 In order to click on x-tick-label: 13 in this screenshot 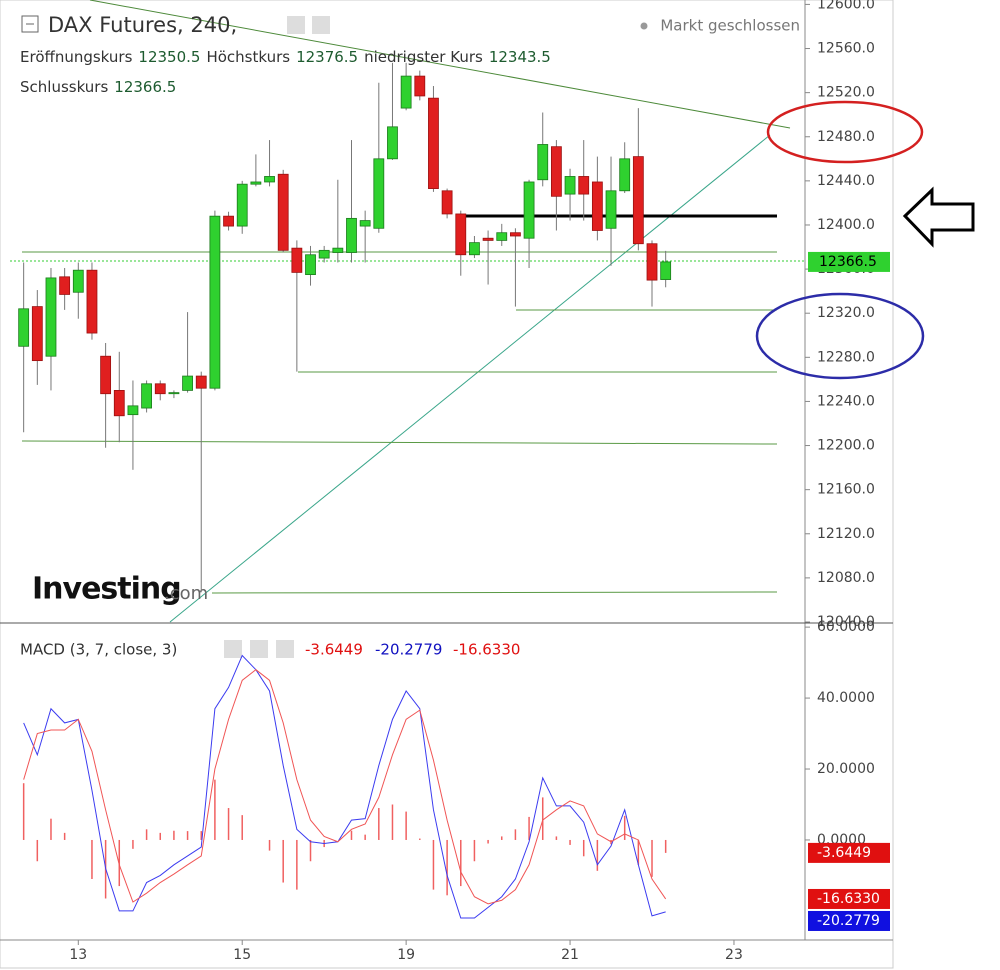, I will do `click(78, 955)`.